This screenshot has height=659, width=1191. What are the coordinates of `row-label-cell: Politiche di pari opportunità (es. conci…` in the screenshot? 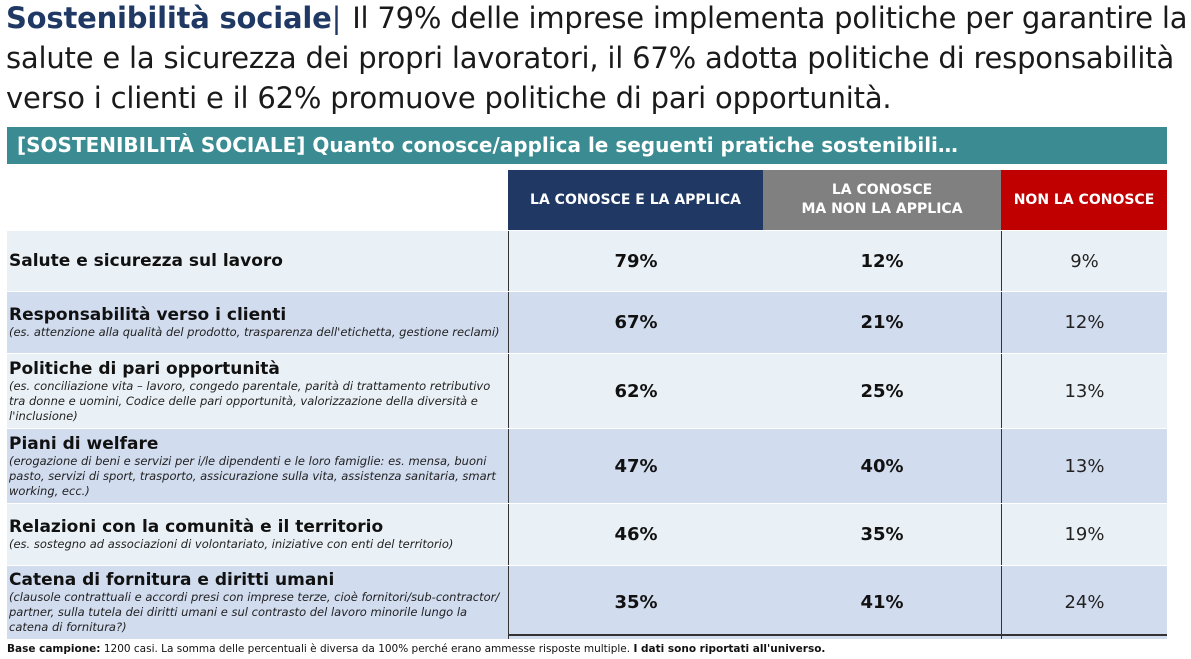 It's located at (257, 391).